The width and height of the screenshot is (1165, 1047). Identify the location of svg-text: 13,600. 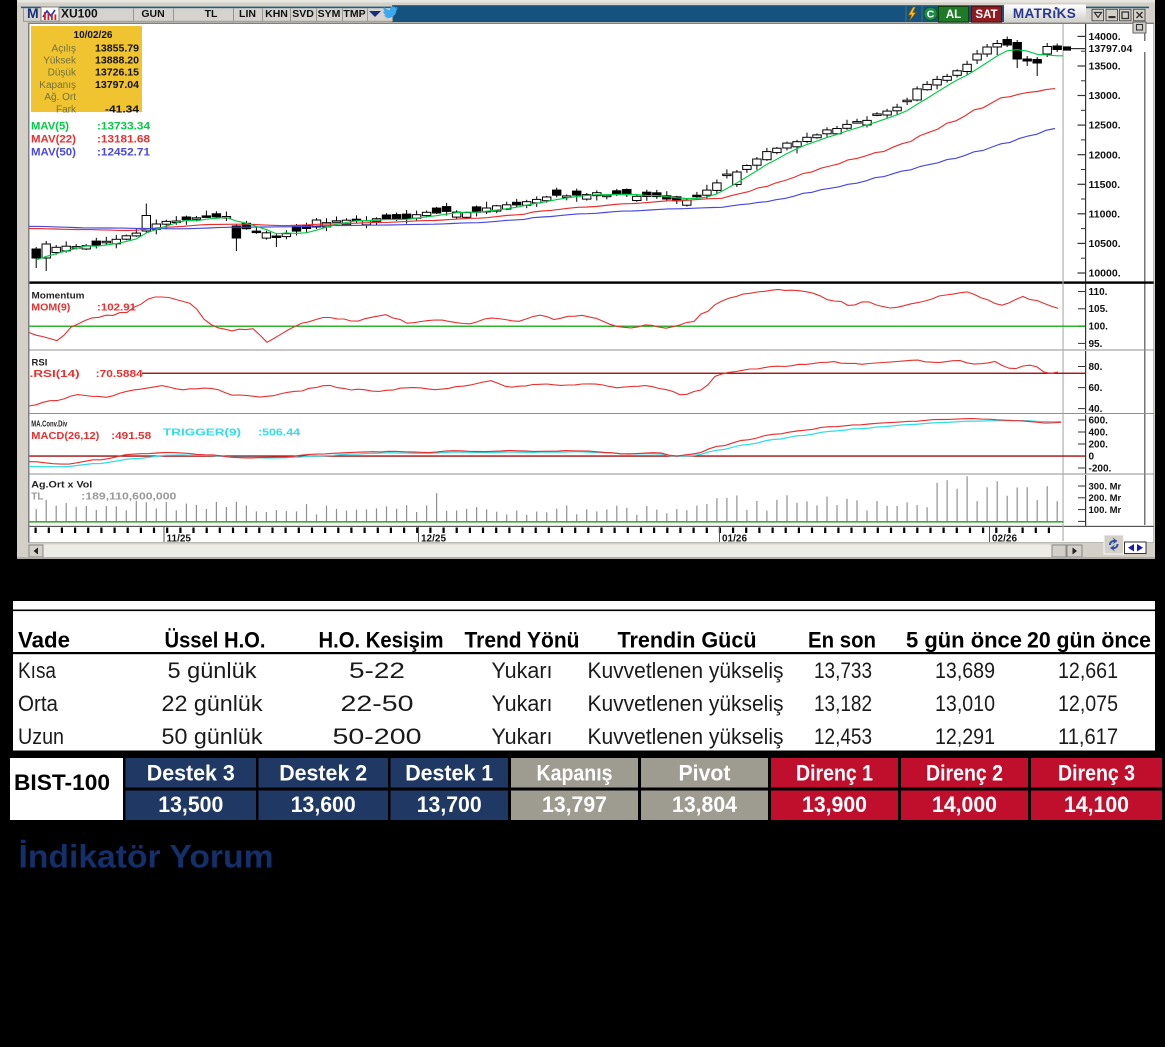
(323, 804).